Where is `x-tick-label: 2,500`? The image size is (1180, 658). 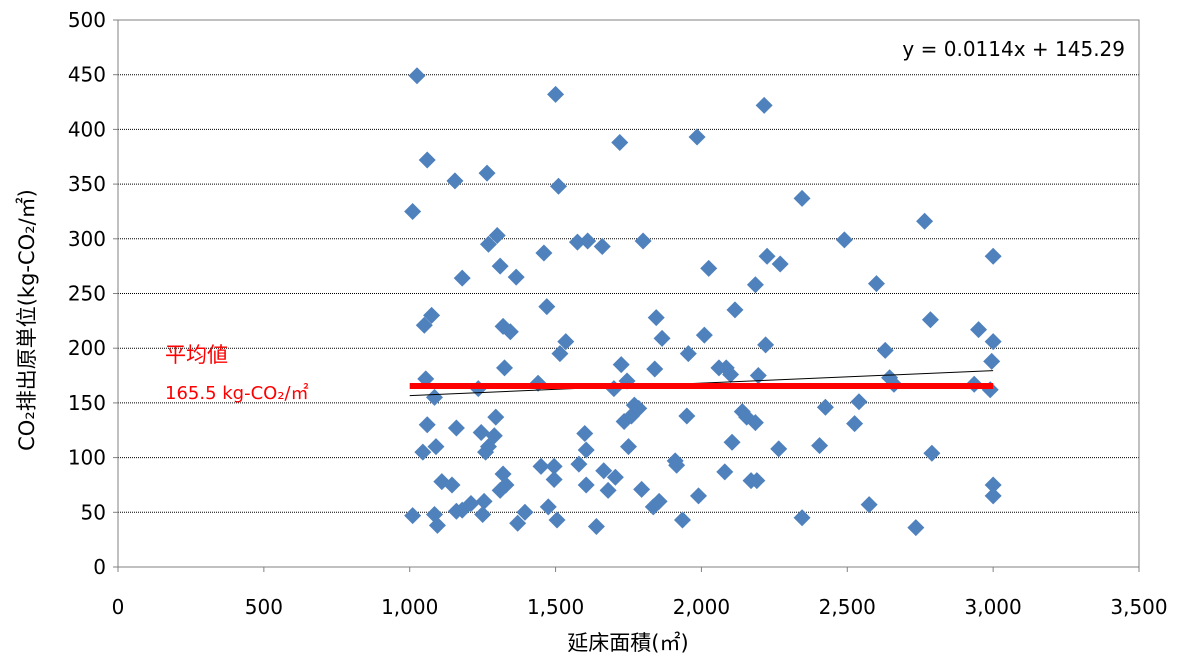 x-tick-label: 2,500 is located at coordinates (847, 607).